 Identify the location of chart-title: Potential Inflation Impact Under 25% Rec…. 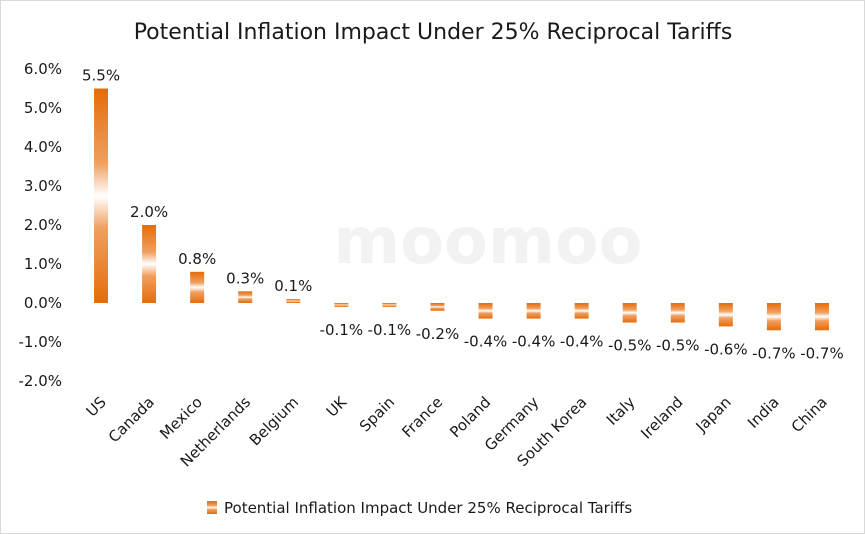
(433, 32).